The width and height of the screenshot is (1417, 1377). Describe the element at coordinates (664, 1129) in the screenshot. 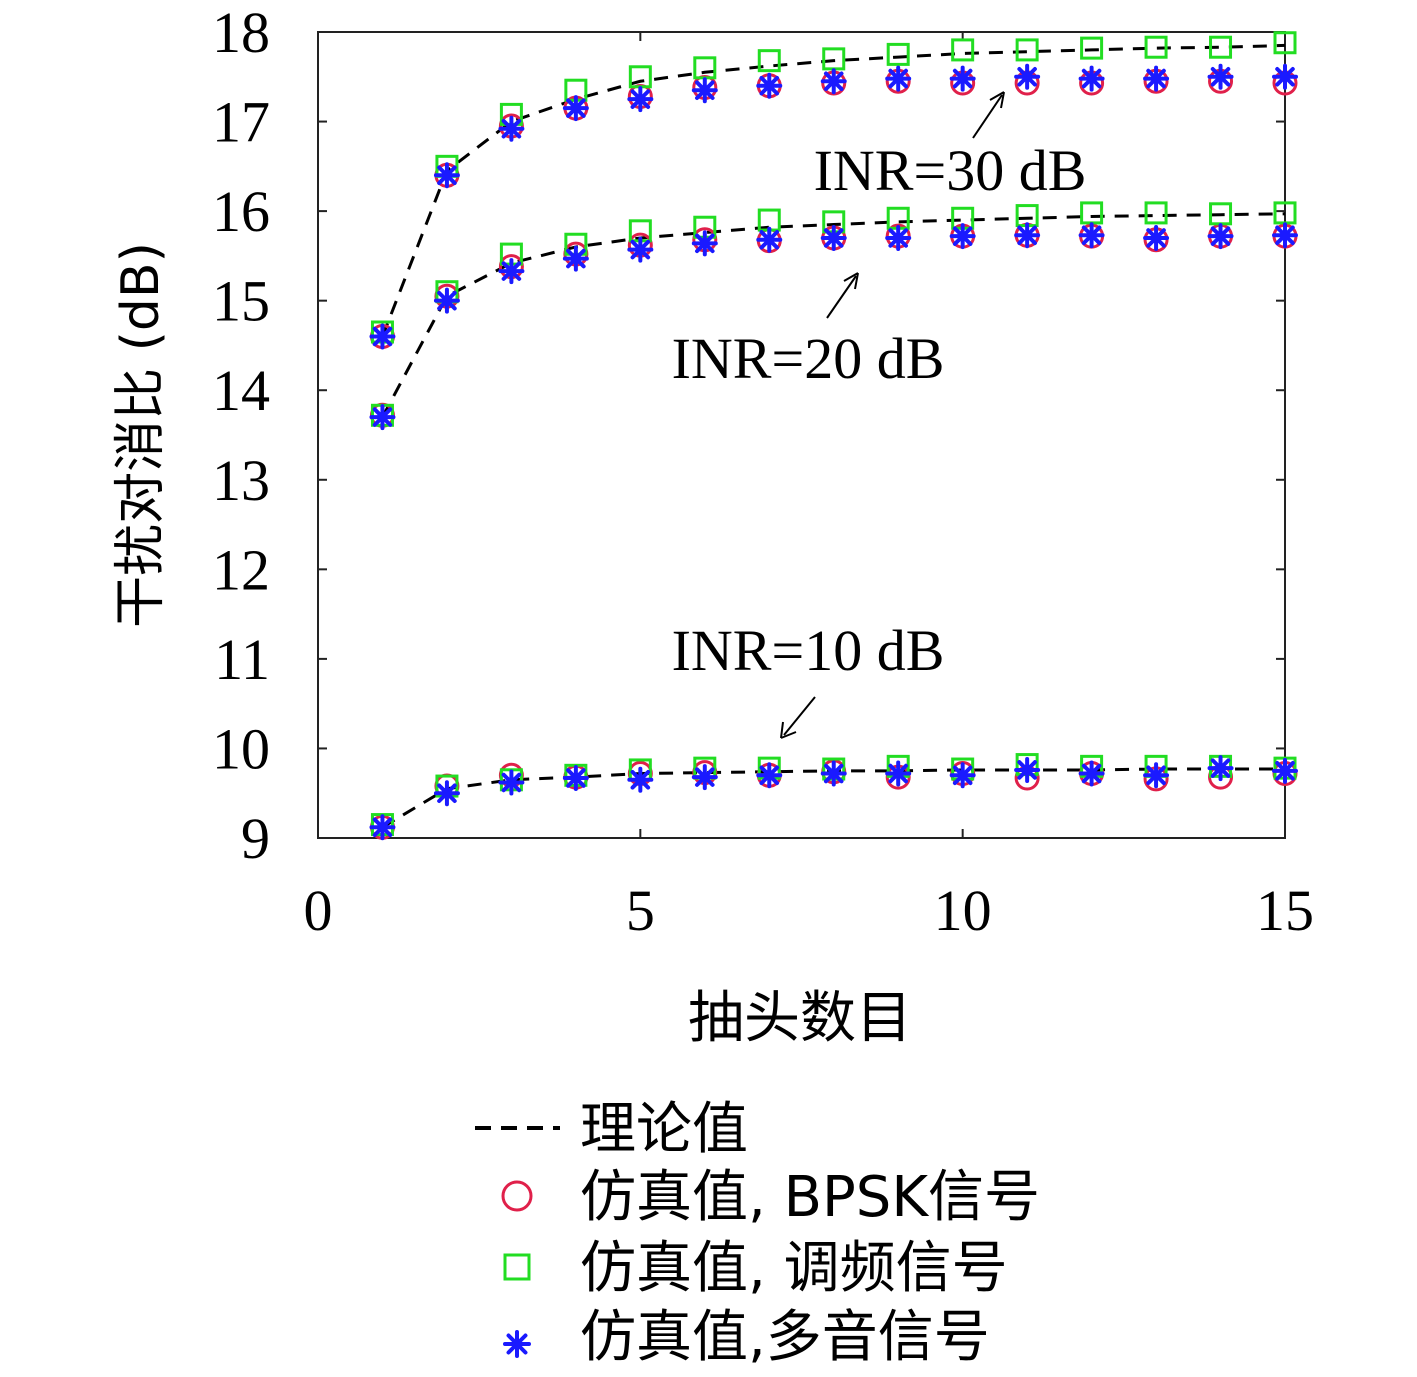

I see `legend-label: 理论值` at that location.